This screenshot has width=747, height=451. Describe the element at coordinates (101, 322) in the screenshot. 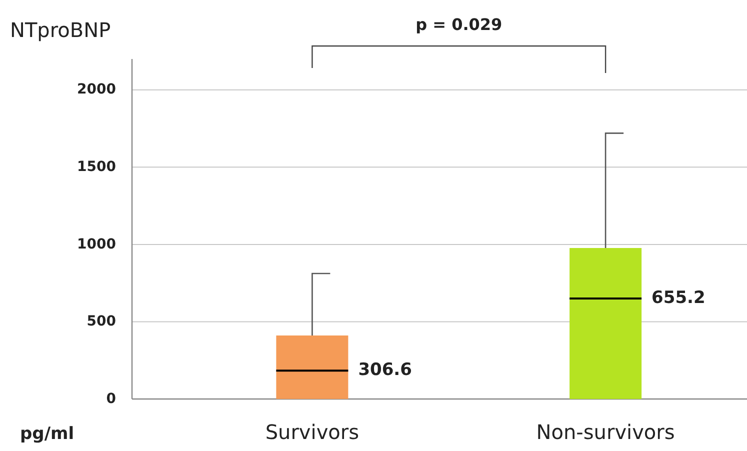

I see `y-tick-label: 500` at that location.